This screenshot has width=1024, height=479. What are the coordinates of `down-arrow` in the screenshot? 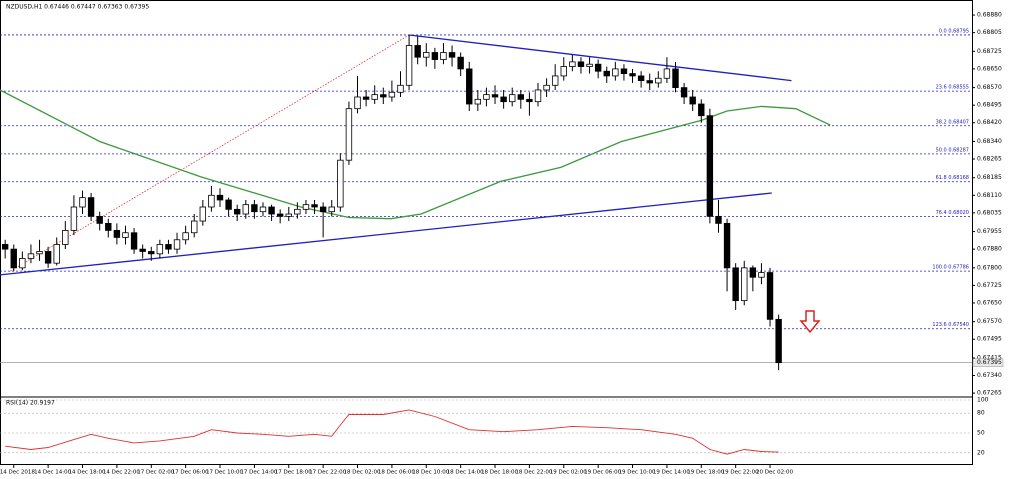 It's located at (810, 322).